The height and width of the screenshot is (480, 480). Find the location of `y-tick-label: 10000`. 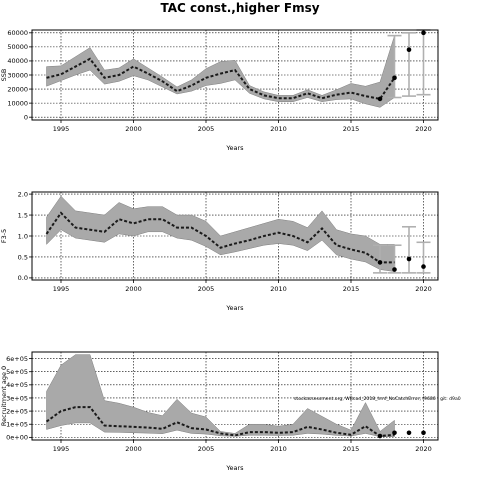

y-tick-label: 10000 is located at coordinates (17, 103).